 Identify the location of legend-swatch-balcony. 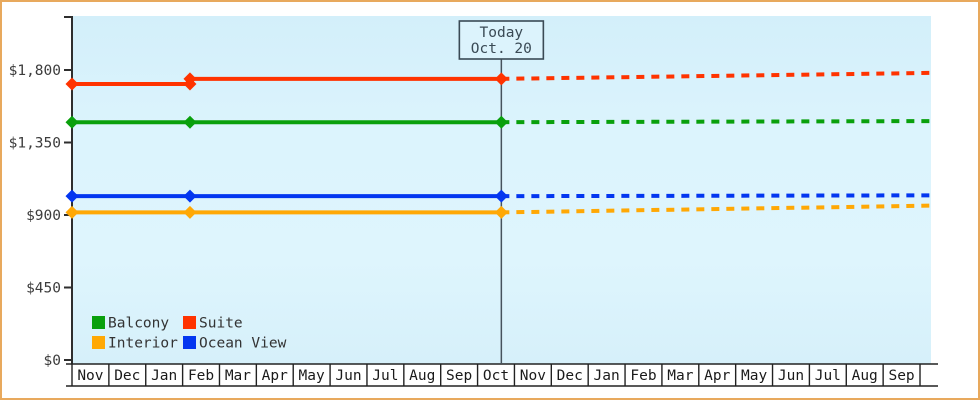
(98, 322).